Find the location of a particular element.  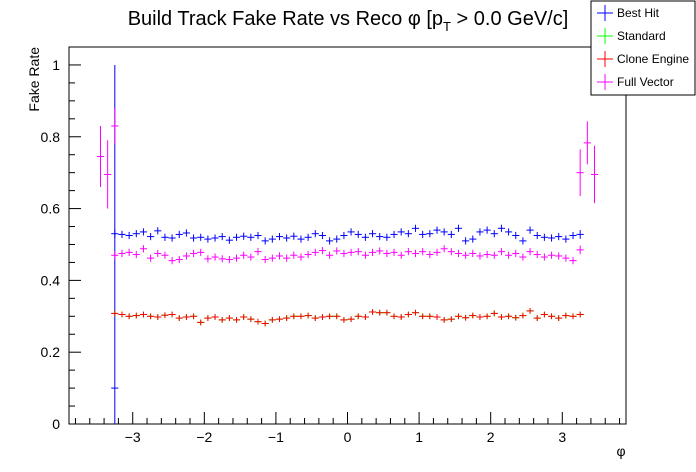

x-axis-label: φ is located at coordinates (620, 451).